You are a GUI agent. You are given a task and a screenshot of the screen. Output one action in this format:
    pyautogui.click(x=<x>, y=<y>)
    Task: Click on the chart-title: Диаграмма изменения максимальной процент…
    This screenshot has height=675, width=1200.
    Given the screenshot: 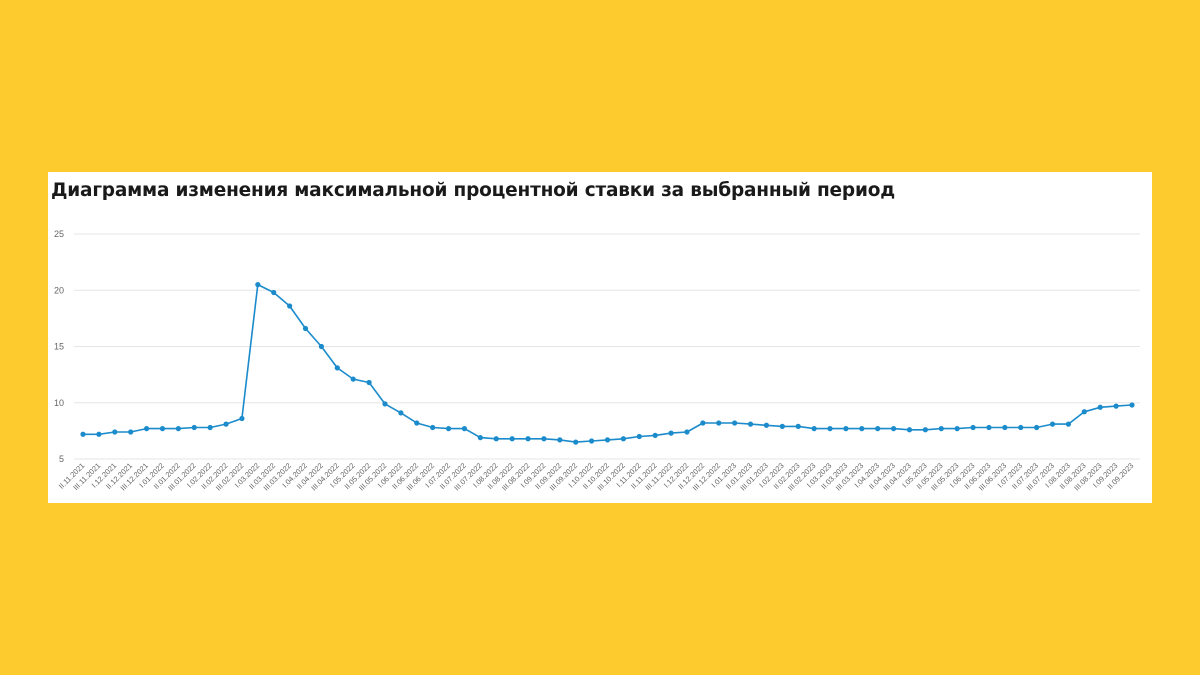 What is the action you would take?
    pyautogui.click(x=473, y=190)
    